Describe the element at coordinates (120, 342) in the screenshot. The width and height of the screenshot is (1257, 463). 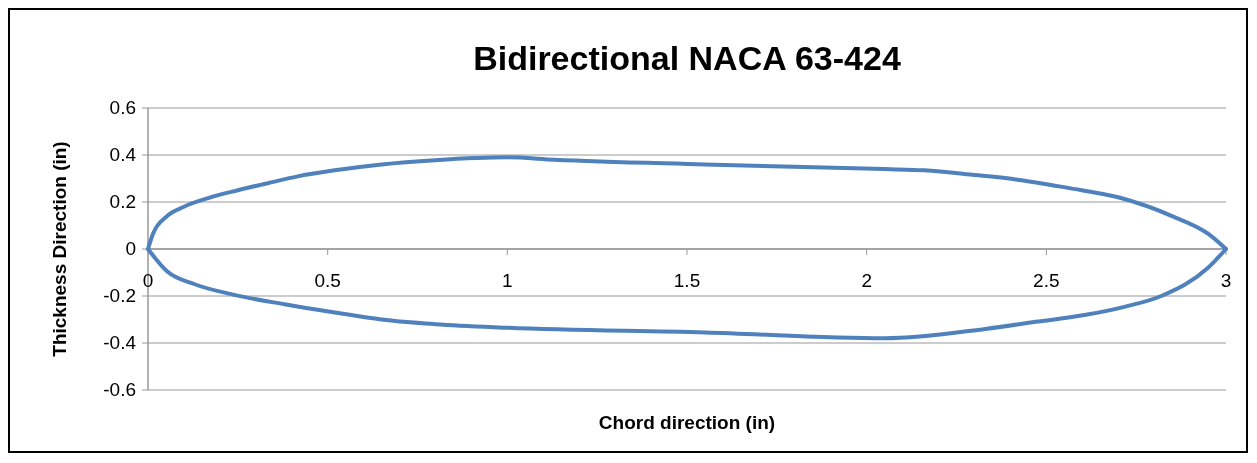
I see `y-tick-label: -0.4` at that location.